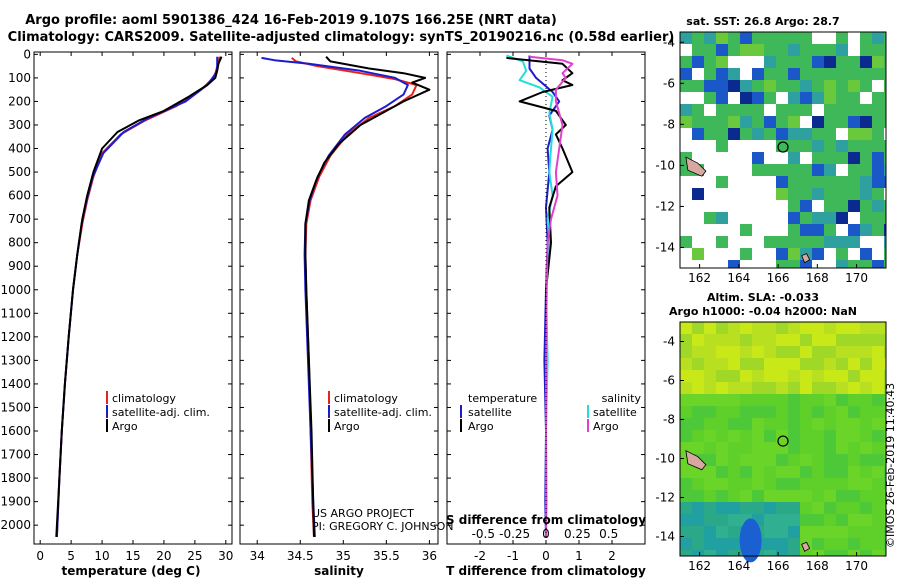 Image resolution: width=900 pixels, height=580 pixels. I want to click on y-tick-label: 1200, so click(15, 337).